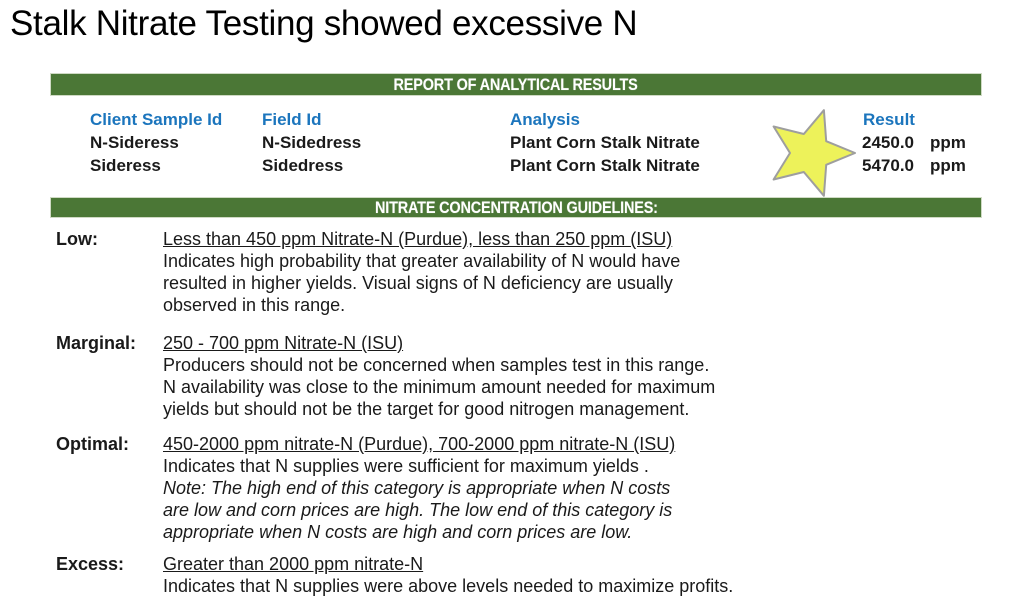 This screenshot has width=1024, height=599. What do you see at coordinates (156, 119) in the screenshot?
I see `column-header-client-sample-id: Client Sample Id` at bounding box center [156, 119].